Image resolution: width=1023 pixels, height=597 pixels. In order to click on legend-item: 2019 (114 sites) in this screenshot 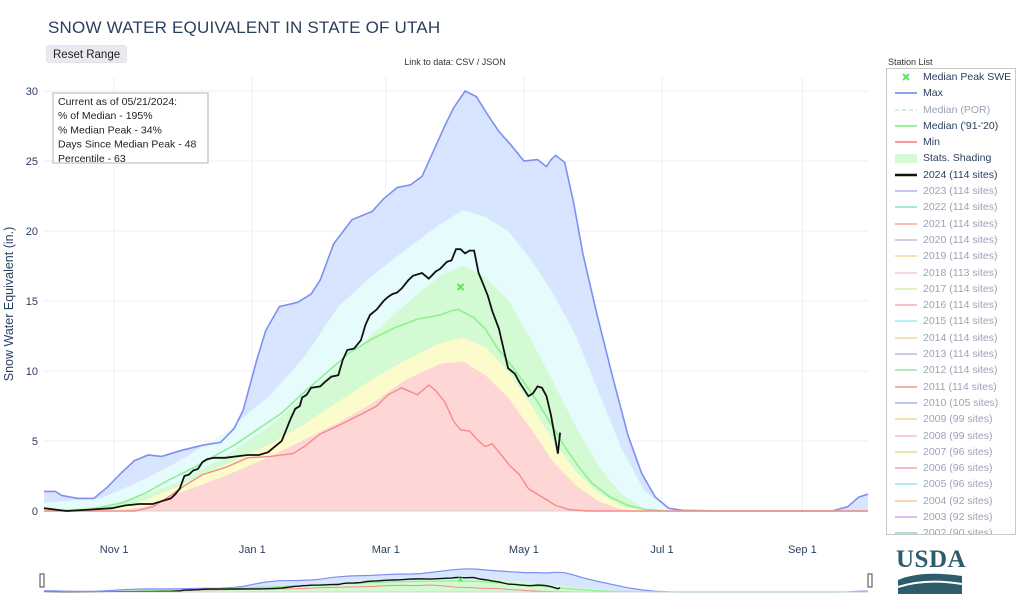, I will do `click(951, 256)`.